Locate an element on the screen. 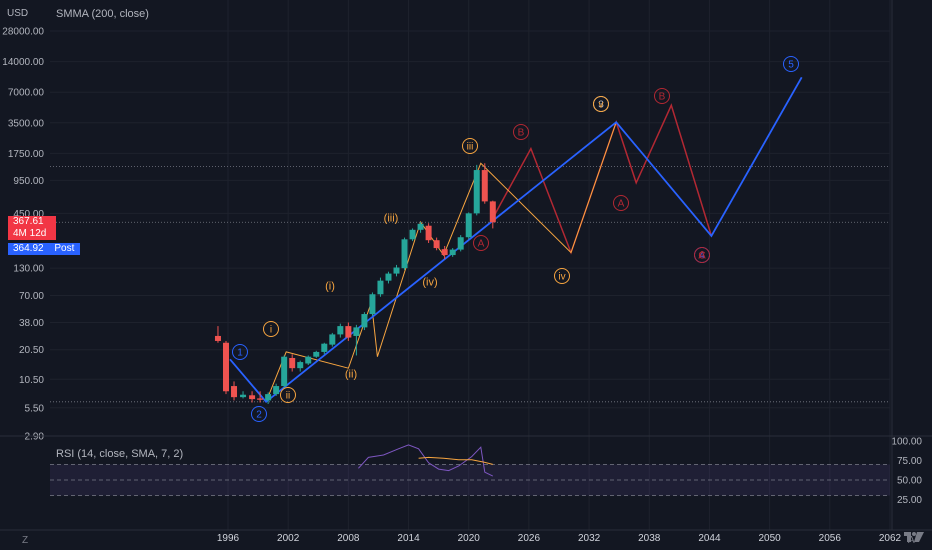  wave-label-red-b1-circle is located at coordinates (521, 132).